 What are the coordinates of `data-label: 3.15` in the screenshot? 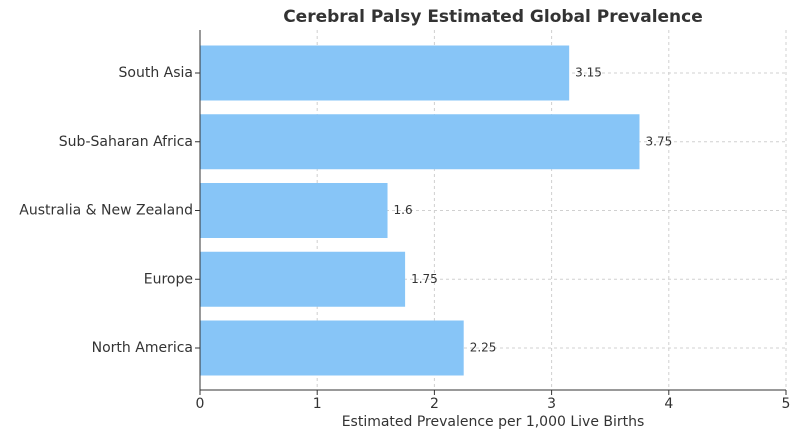 It's located at (588, 73).